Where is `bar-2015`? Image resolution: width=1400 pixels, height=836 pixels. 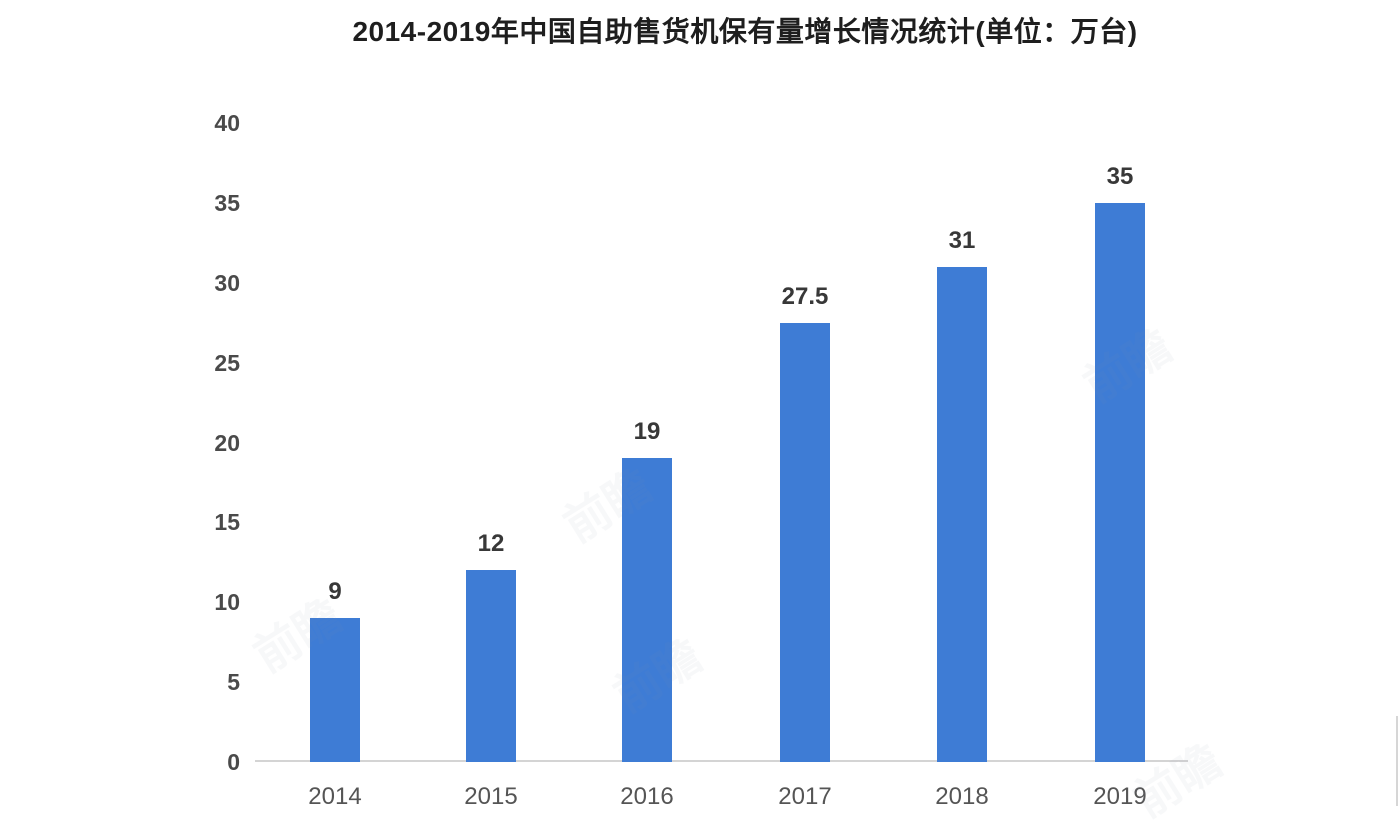 bar-2015 is located at coordinates (491, 666).